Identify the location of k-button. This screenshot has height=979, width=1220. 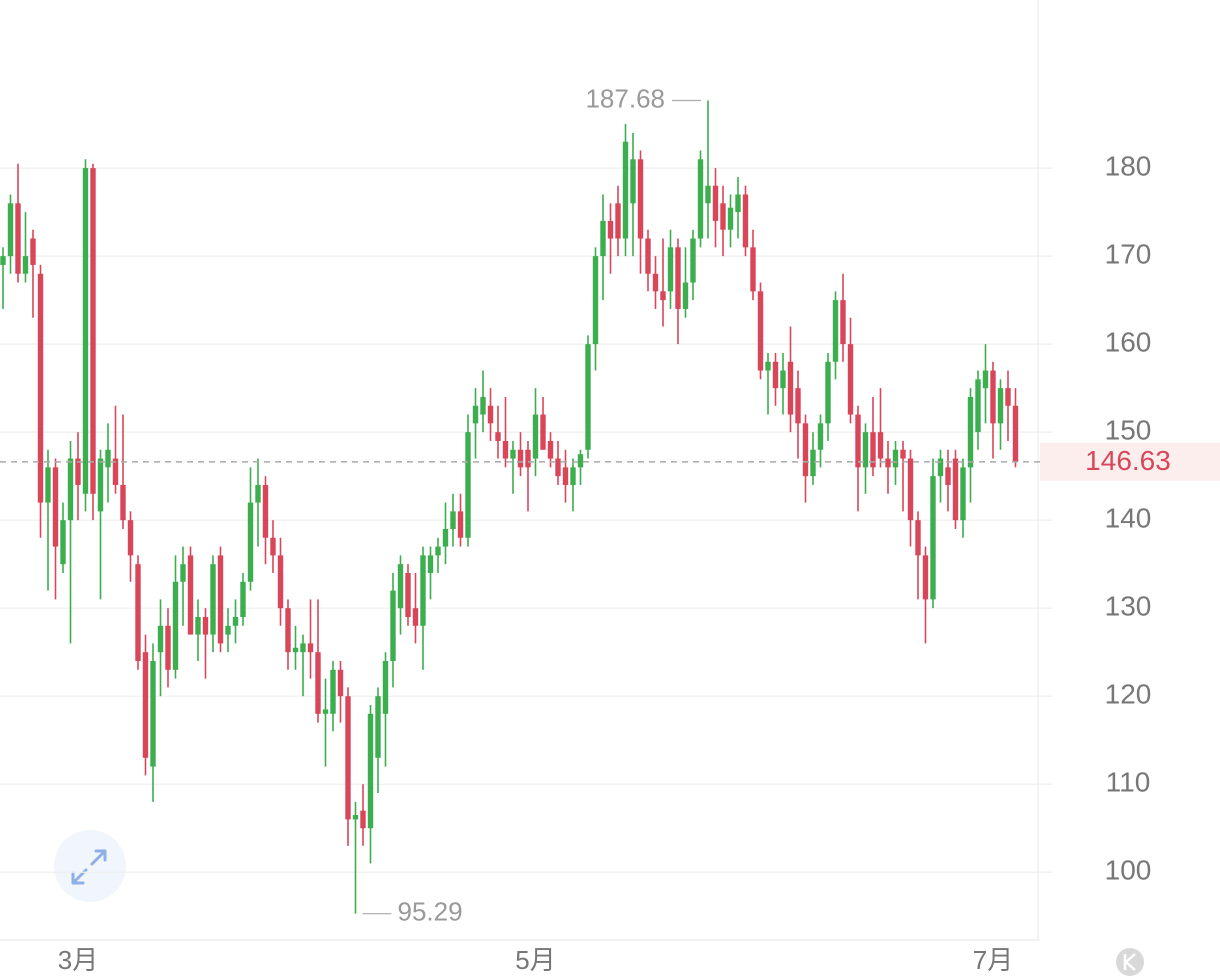
(1130, 962).